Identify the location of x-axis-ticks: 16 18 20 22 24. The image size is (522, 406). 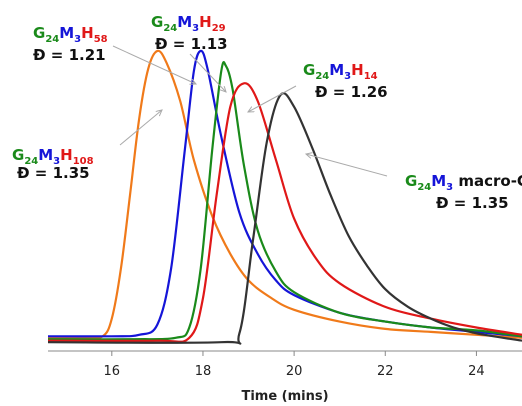
(294, 365).